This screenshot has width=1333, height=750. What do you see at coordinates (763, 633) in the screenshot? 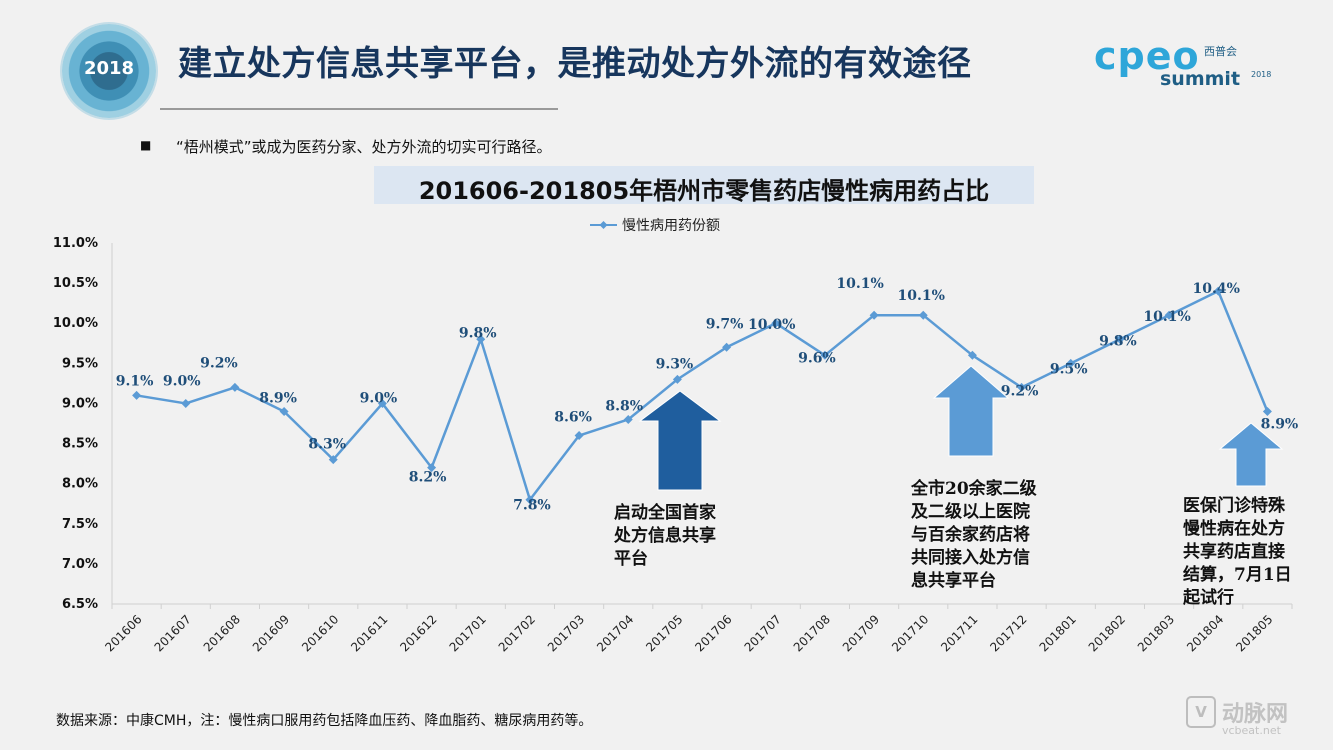
I see `x-tick-label: 201707` at bounding box center [763, 633].